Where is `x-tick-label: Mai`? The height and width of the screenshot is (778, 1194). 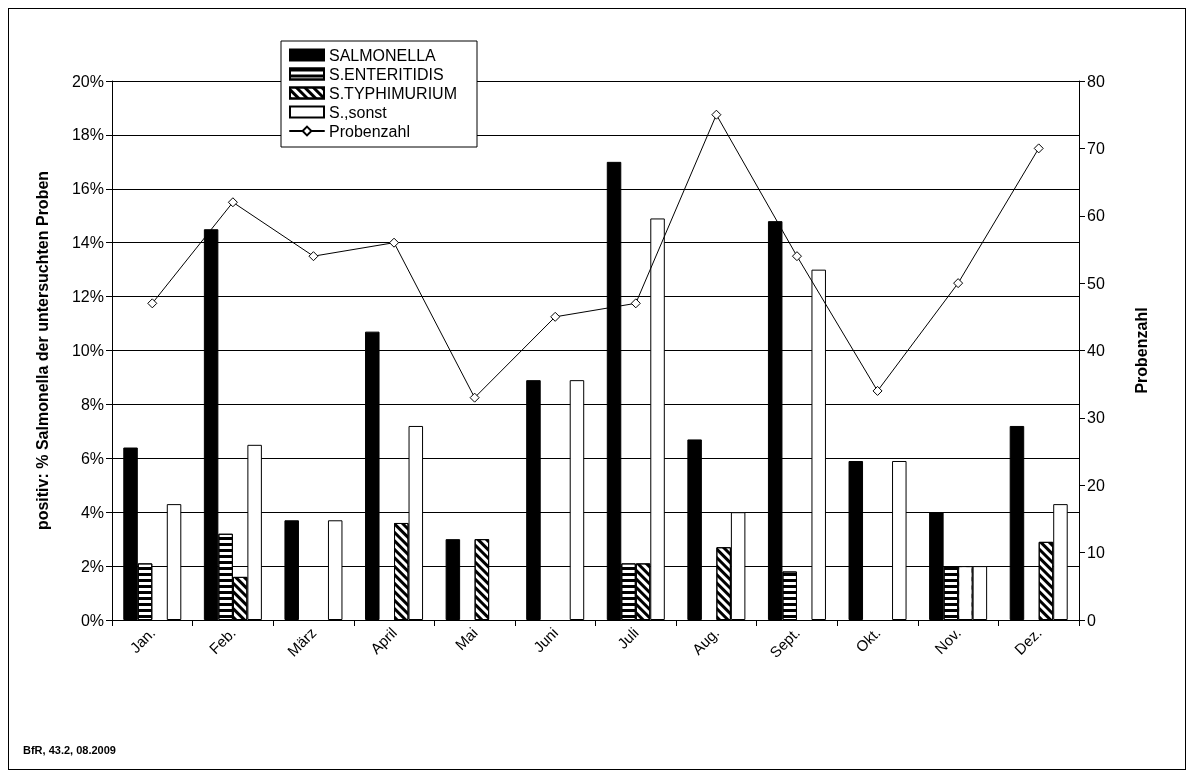 x-tick-label: Mai is located at coordinates (466, 638).